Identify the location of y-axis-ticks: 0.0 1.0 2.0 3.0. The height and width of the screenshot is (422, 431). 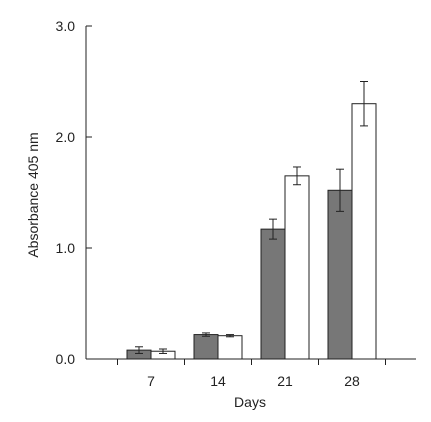
(74, 192).